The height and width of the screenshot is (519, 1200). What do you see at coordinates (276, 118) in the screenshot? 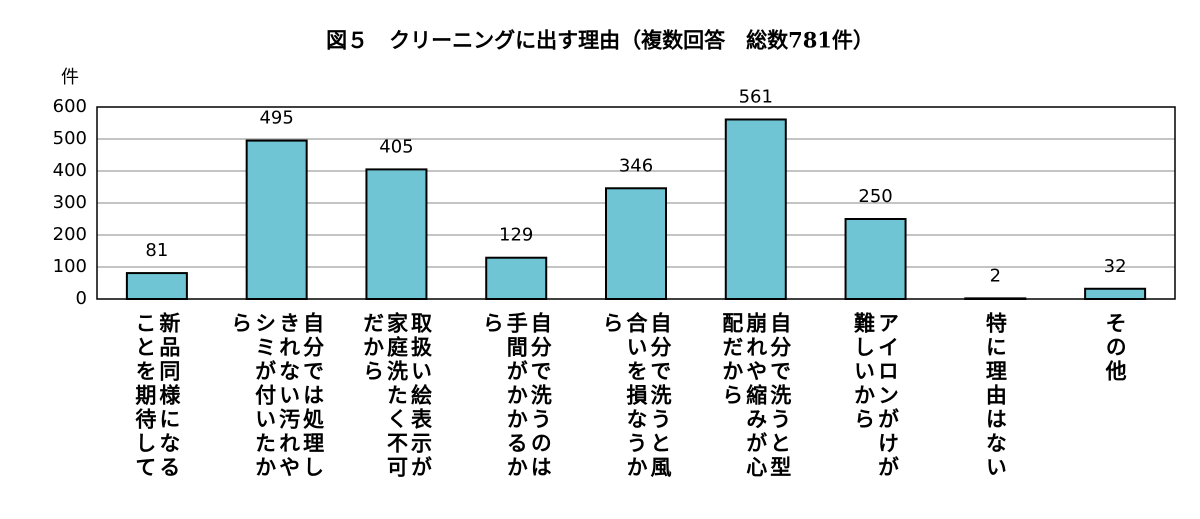
I see `value-label: 495` at bounding box center [276, 118].